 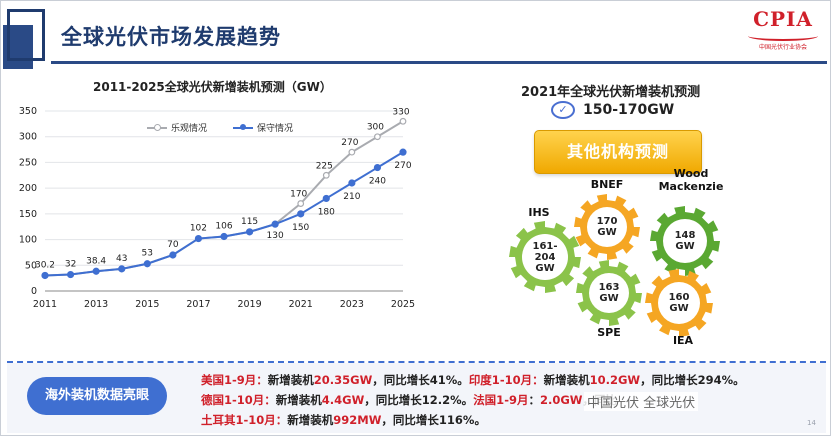 What do you see at coordinates (563, 110) in the screenshot?
I see `check-icon: ✓` at bounding box center [563, 110].